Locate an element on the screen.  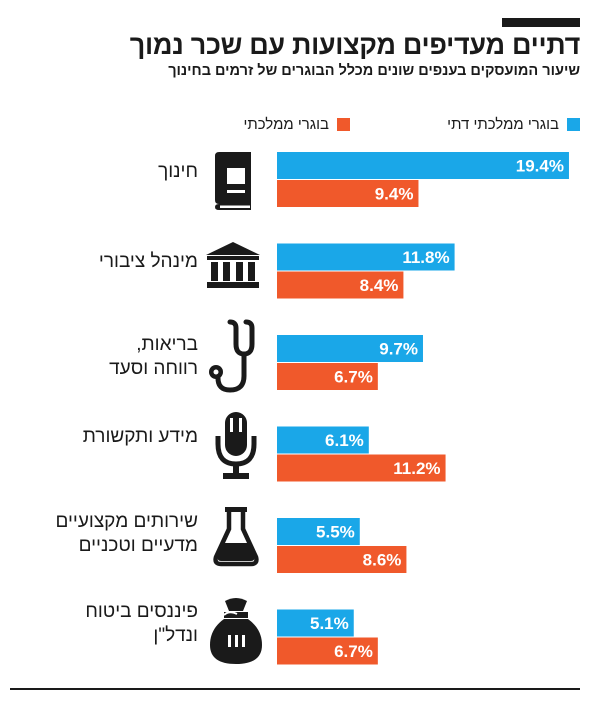
legend-item-religious: בוגרי ממלכתי דתי is located at coordinates (513, 124).